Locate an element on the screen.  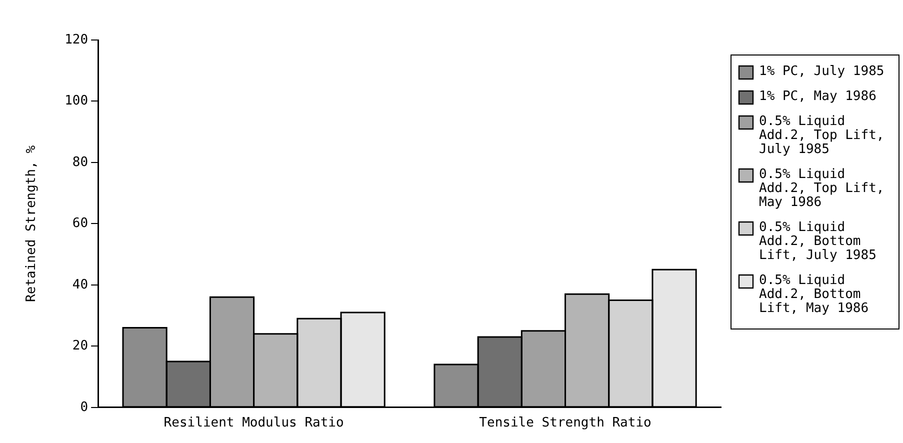
y-axis-title: Retained Strength, % is located at coordinates (32, 223).